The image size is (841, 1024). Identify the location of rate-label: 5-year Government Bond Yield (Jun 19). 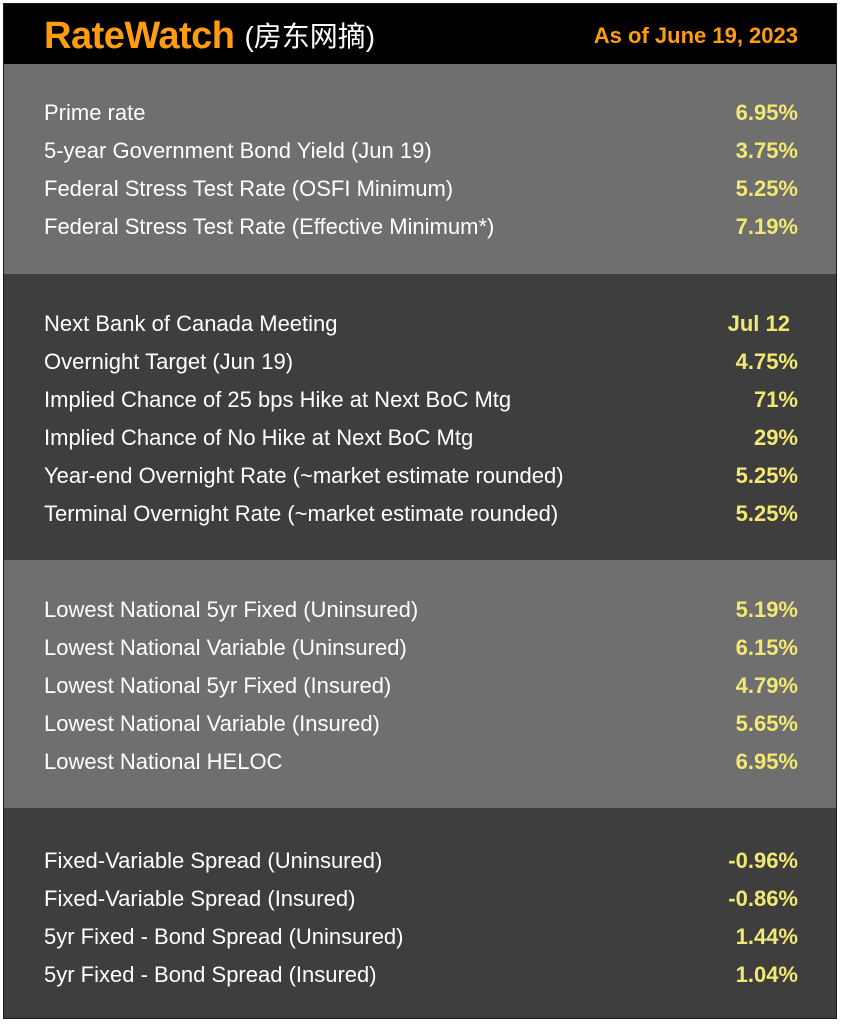
(238, 150).